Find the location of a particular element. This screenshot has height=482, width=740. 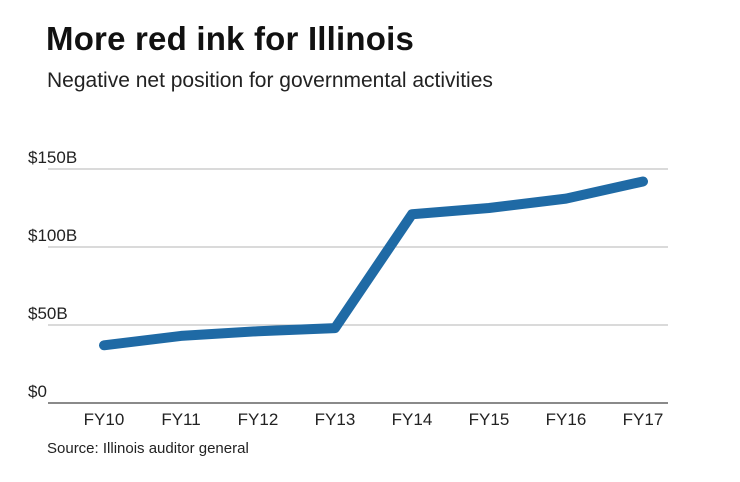

x-tick-label: FY15 is located at coordinates (489, 419).